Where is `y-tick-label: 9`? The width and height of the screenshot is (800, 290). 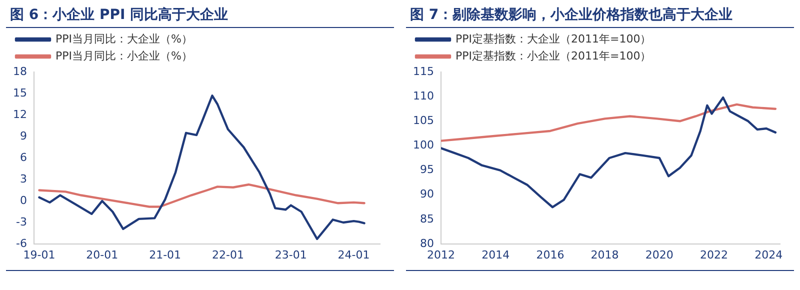 y-tick-label: 9 is located at coordinates (23, 135).